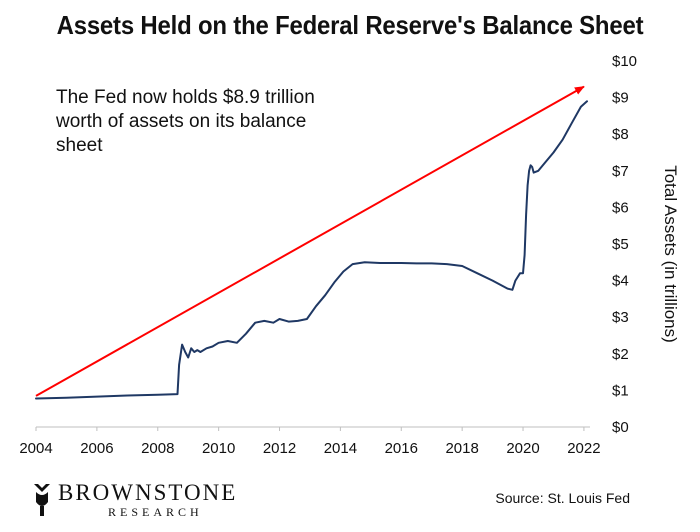 The height and width of the screenshot is (532, 700). I want to click on x-tick-label: 2020, so click(522, 448).